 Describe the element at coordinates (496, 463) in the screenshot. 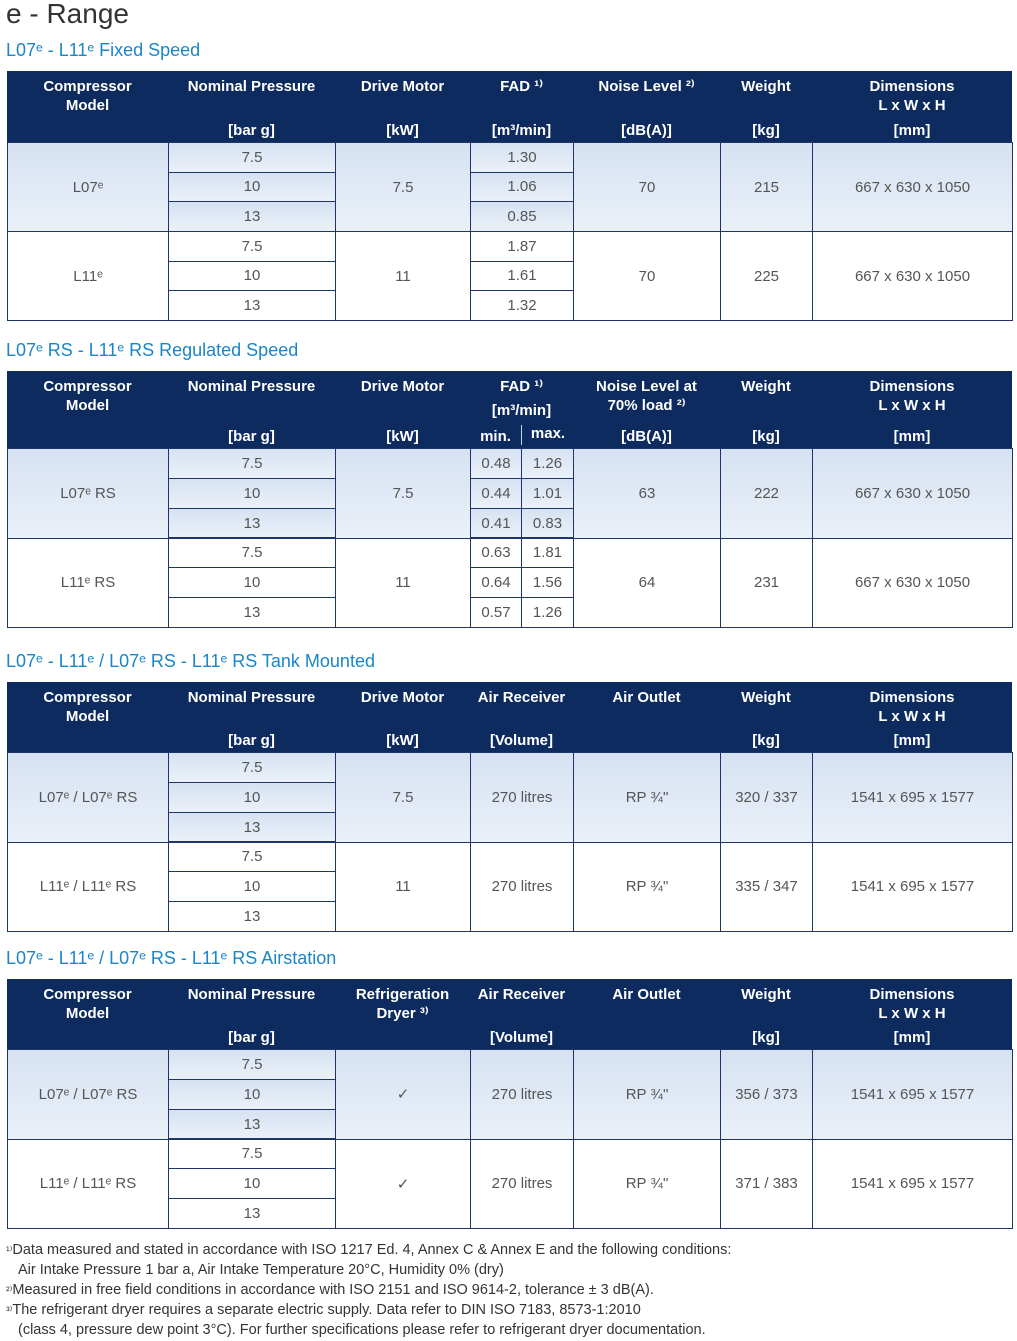

I see `table-cell: 0.48` at that location.